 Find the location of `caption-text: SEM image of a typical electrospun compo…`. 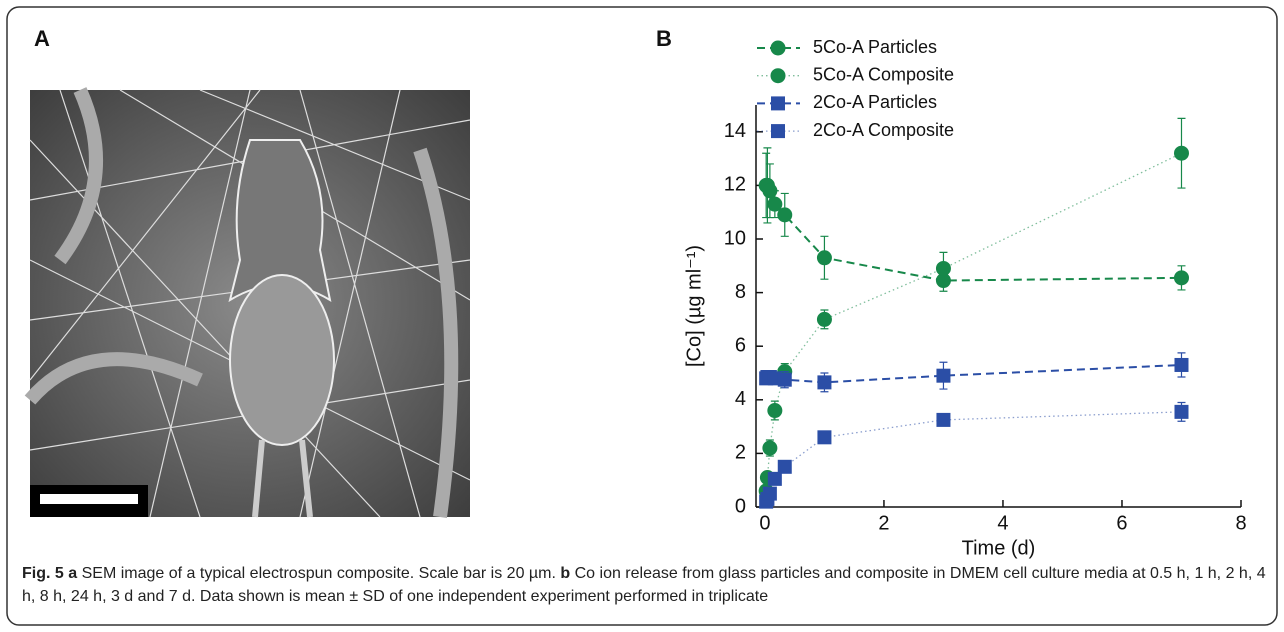

caption-text: SEM image of a typical electrospun compo… is located at coordinates (318, 573).